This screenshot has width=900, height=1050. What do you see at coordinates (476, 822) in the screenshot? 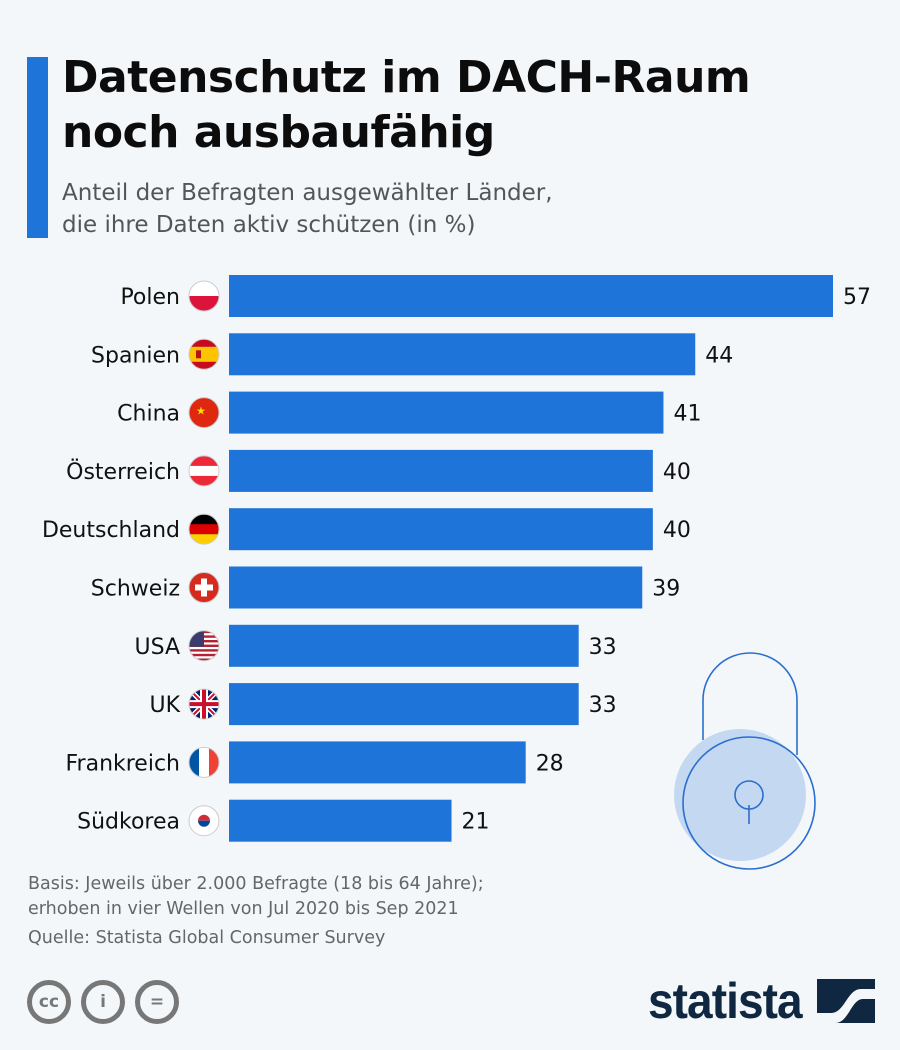
I see `value-label: 21` at bounding box center [476, 822].